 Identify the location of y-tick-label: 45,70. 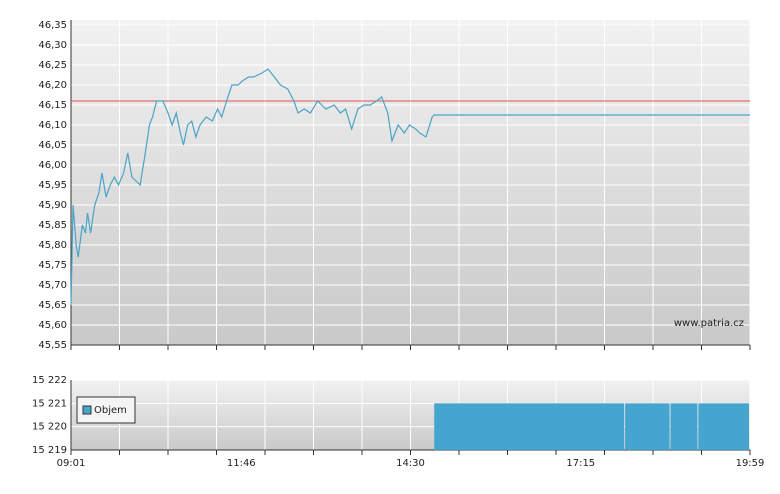
(52, 285).